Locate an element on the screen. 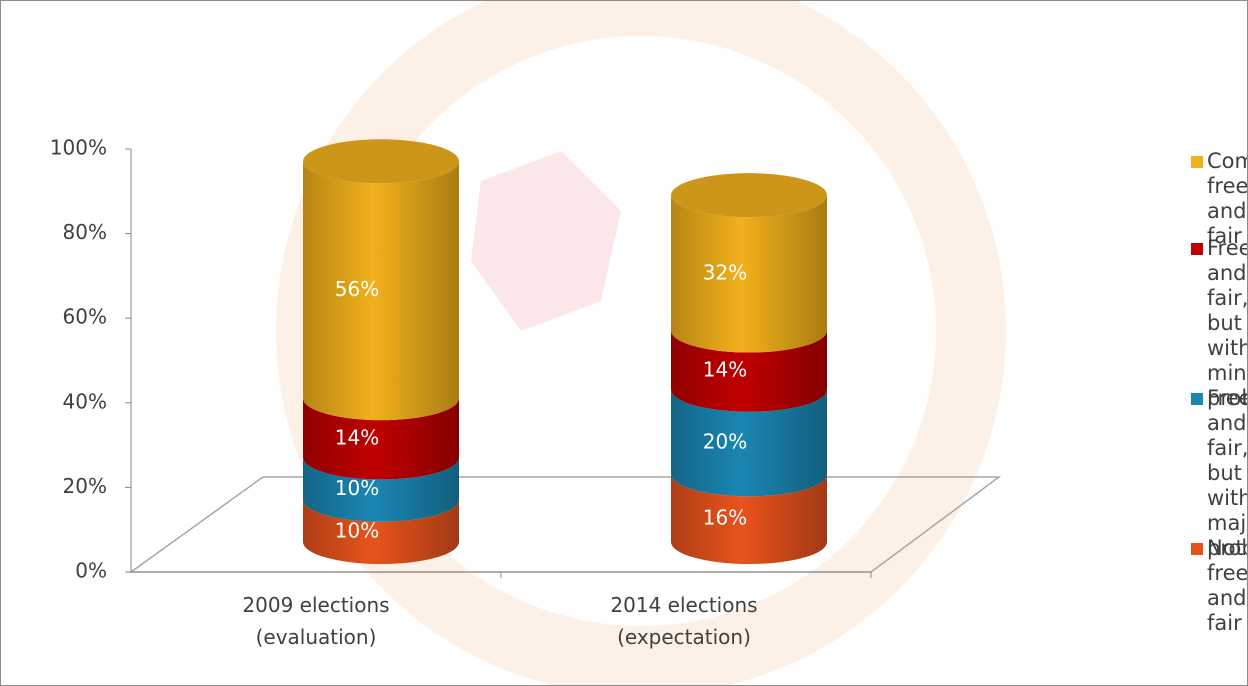 Image resolution: width=1248 pixels, height=686 pixels. legend-item: Not free and fair is located at coordinates (1219, 586).